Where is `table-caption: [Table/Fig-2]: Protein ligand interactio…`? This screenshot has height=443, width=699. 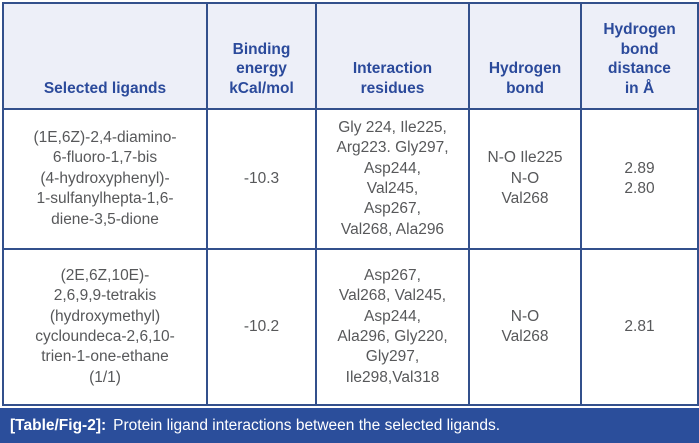 table-caption: [Table/Fig-2]: Protein ligand interactio… is located at coordinates (349, 425).